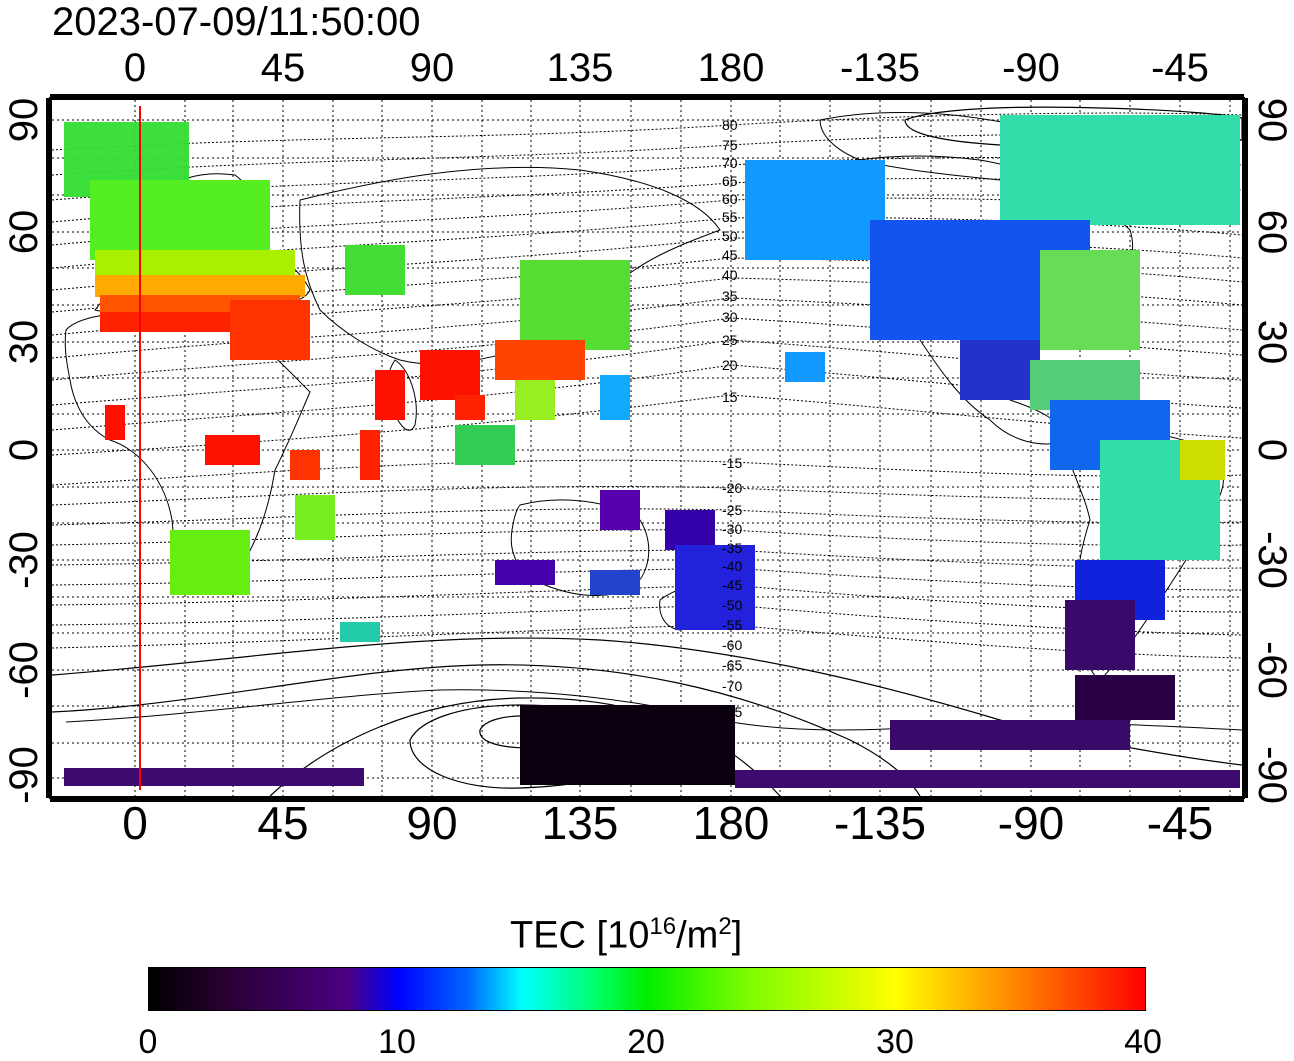 The width and height of the screenshot is (1294, 1061). Describe the element at coordinates (730, 397) in the screenshot. I see `contour-label: 15` at that location.